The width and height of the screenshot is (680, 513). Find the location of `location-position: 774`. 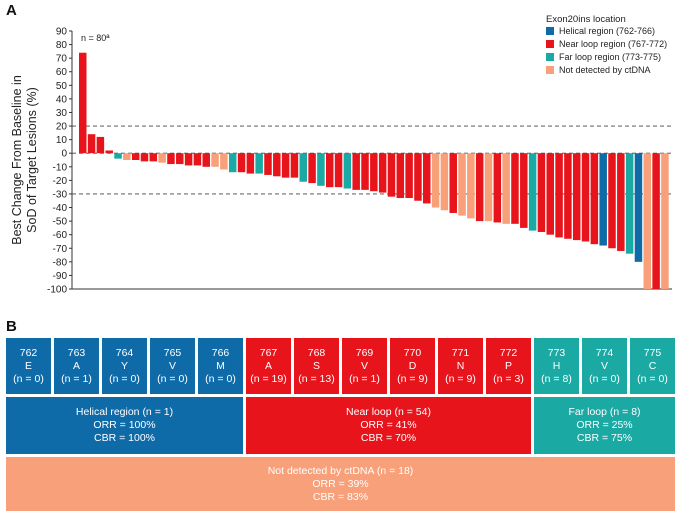

location-position: 774 is located at coordinates (604, 352).